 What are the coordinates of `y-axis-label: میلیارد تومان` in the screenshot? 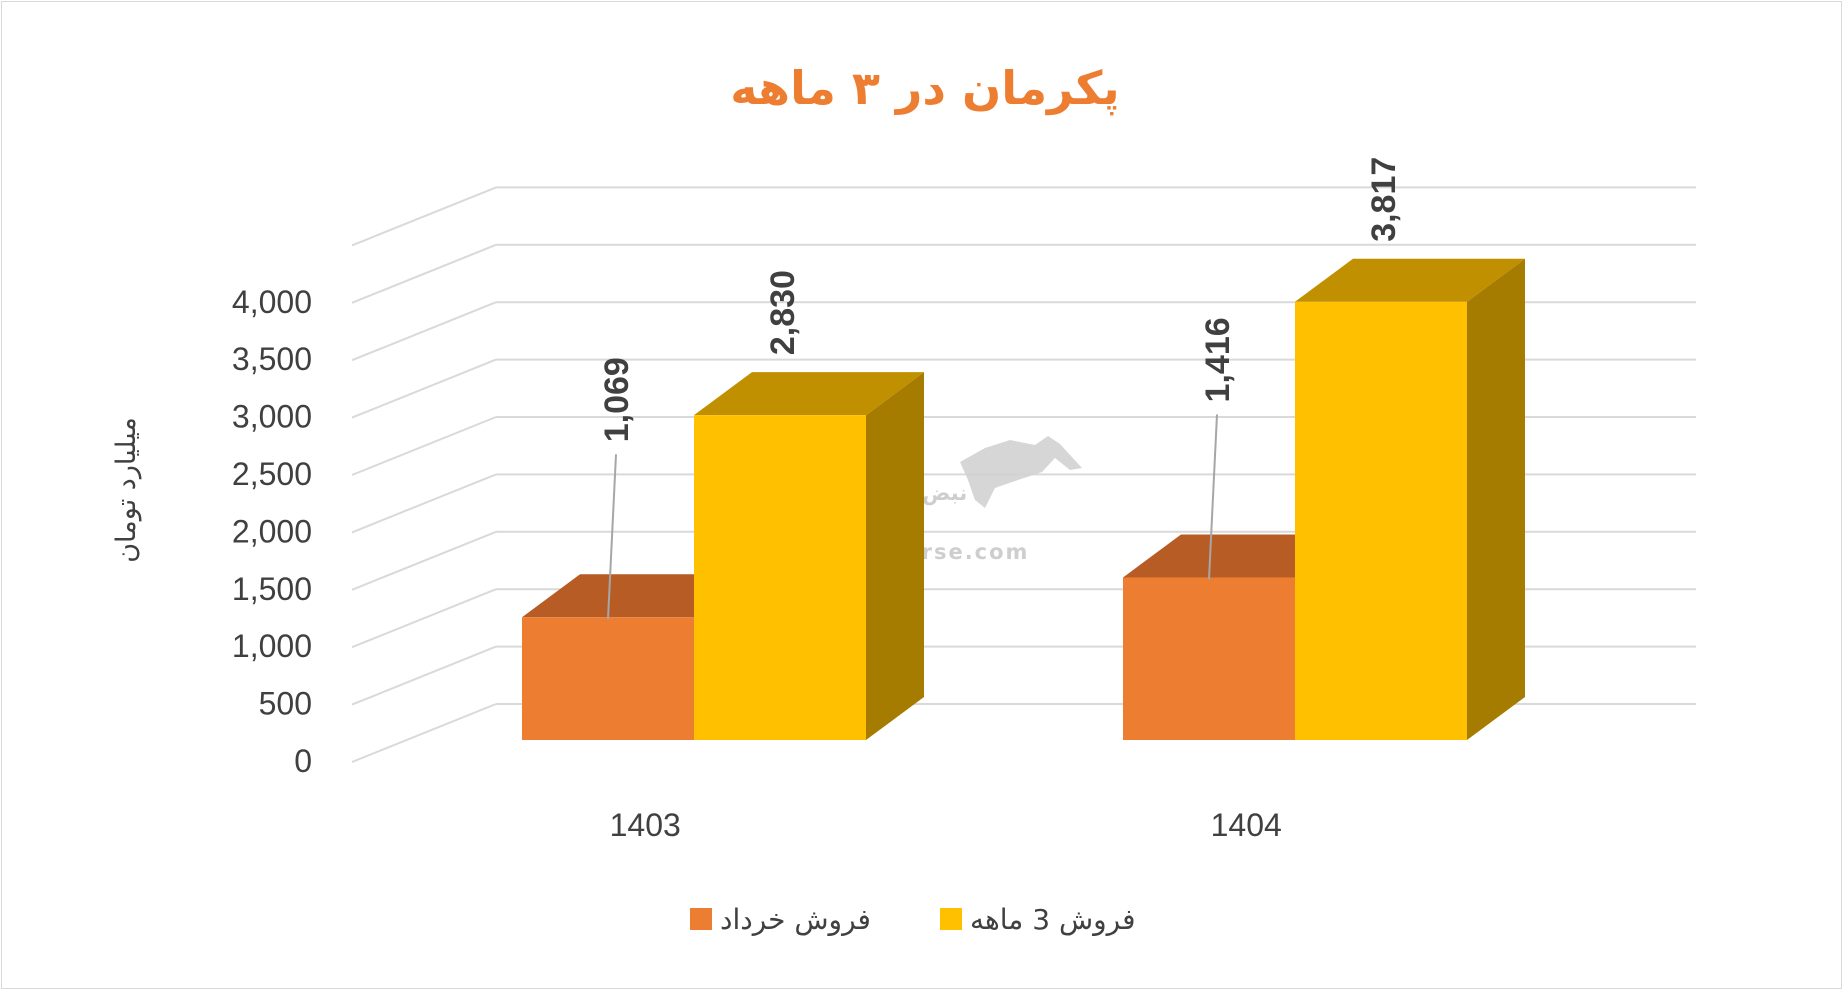 It's located at (126, 490).